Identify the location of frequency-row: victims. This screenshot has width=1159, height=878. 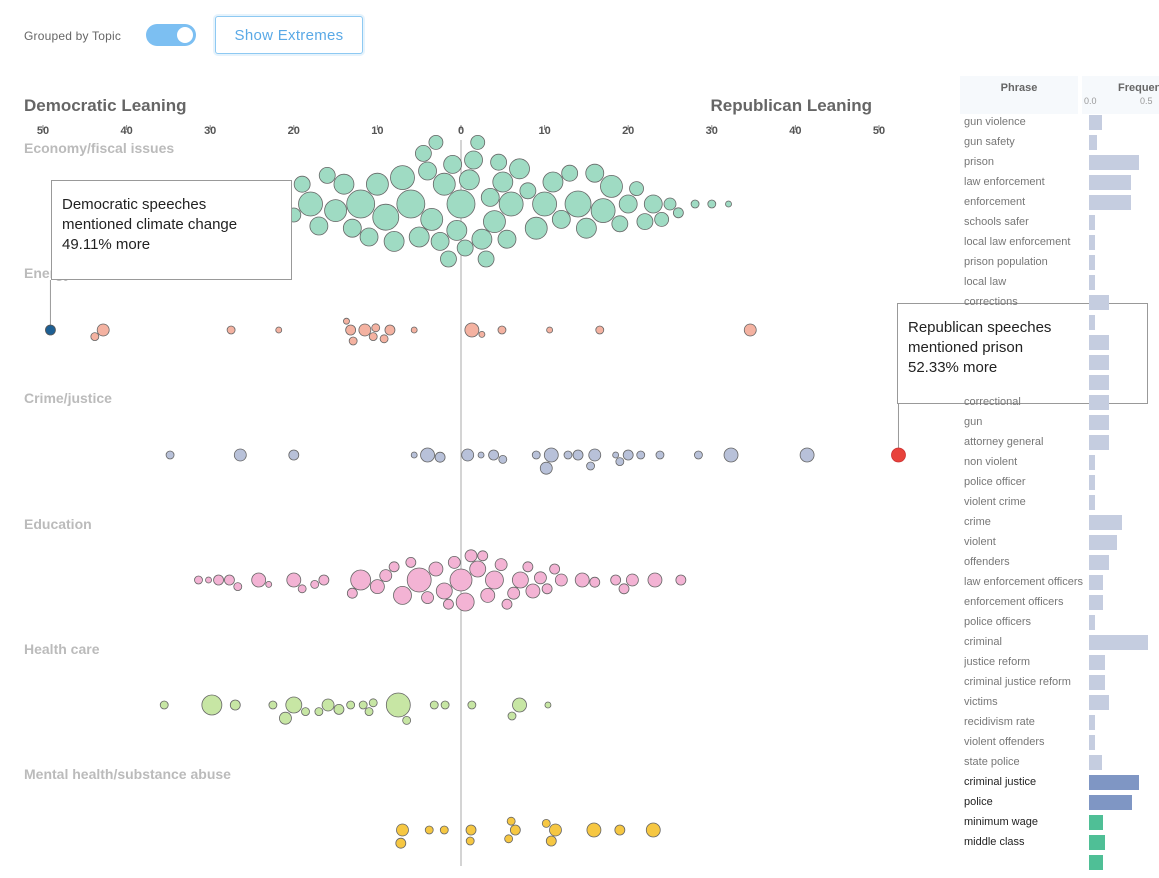
(1059, 703).